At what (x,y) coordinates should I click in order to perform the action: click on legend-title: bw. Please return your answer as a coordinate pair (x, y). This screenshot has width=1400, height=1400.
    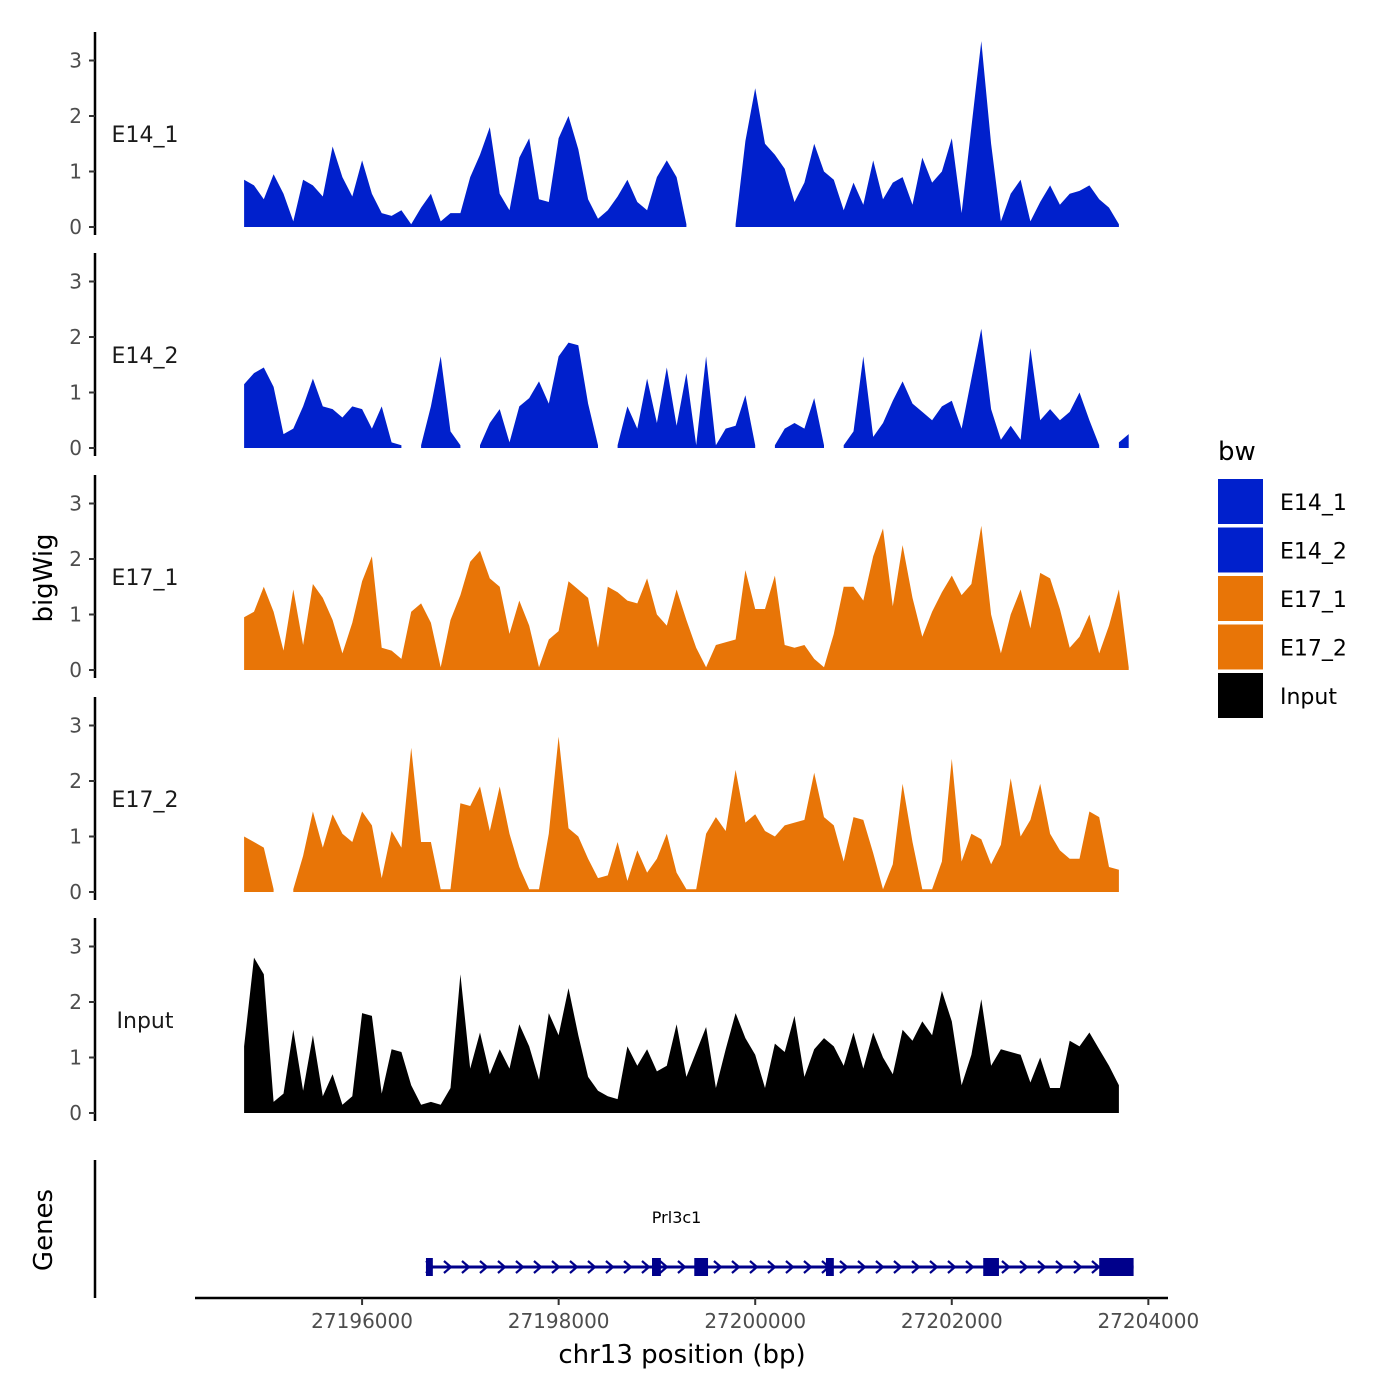
    Looking at the image, I should click on (1237, 452).